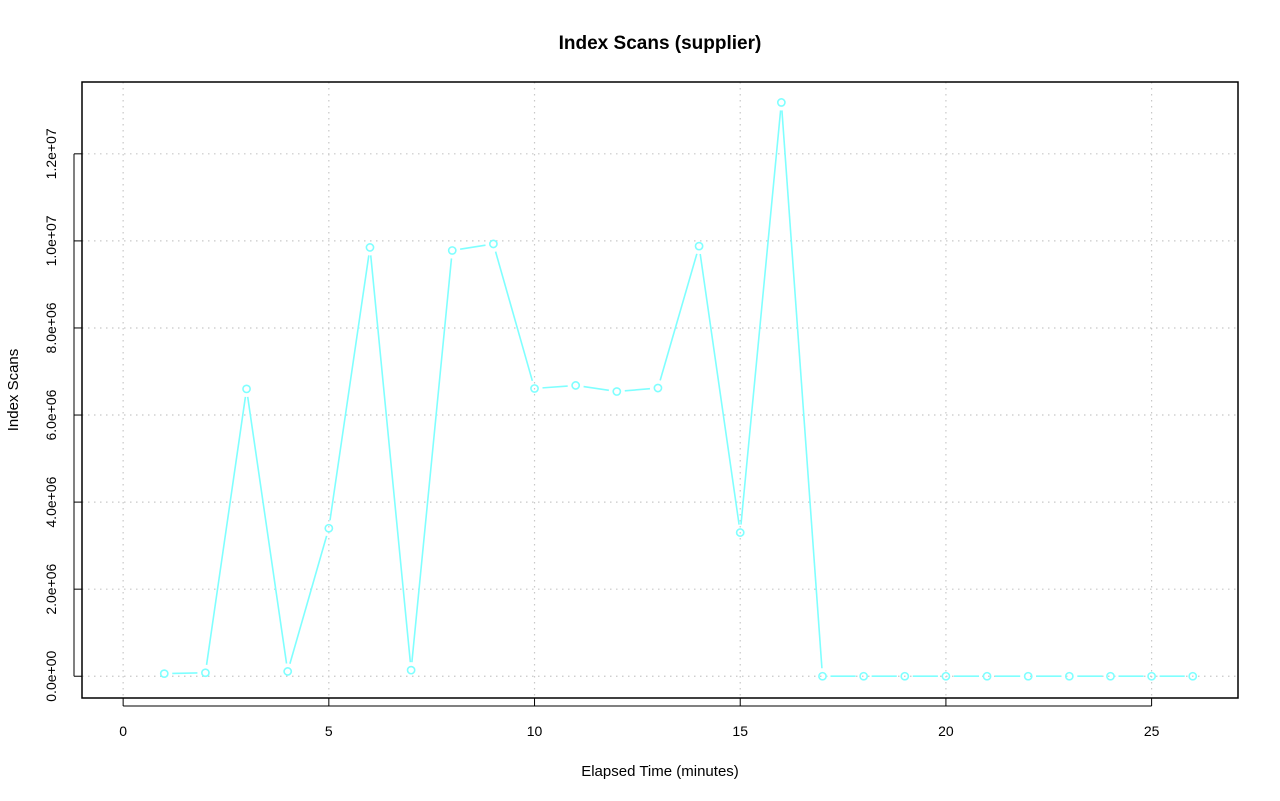  What do you see at coordinates (946, 731) in the screenshot?
I see `x-tick-label: 20` at bounding box center [946, 731].